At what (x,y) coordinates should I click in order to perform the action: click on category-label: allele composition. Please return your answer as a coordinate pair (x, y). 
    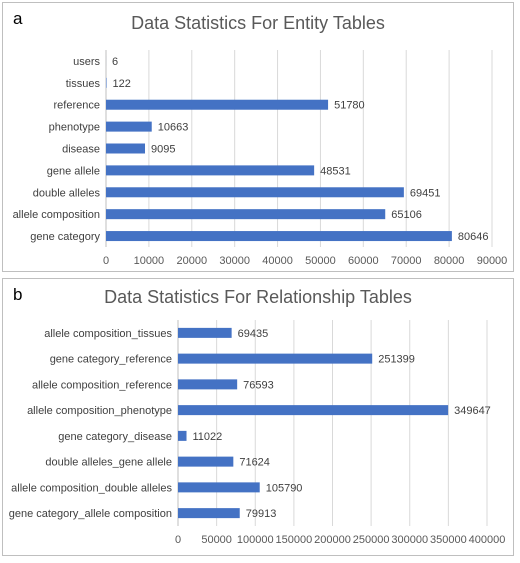
    Looking at the image, I should click on (56, 215).